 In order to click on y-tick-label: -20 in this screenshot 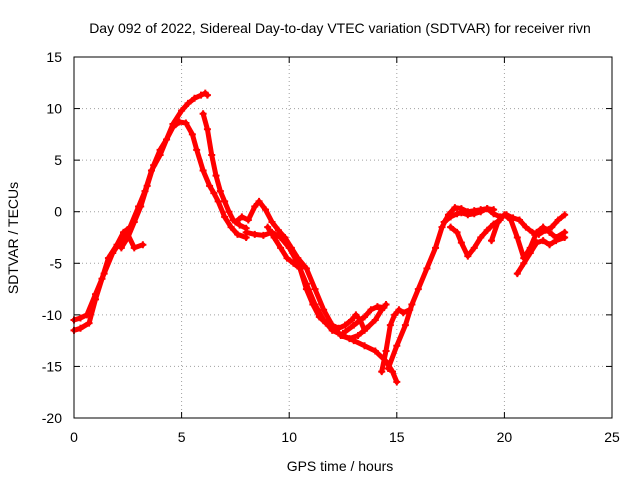, I will do `click(52, 418)`.